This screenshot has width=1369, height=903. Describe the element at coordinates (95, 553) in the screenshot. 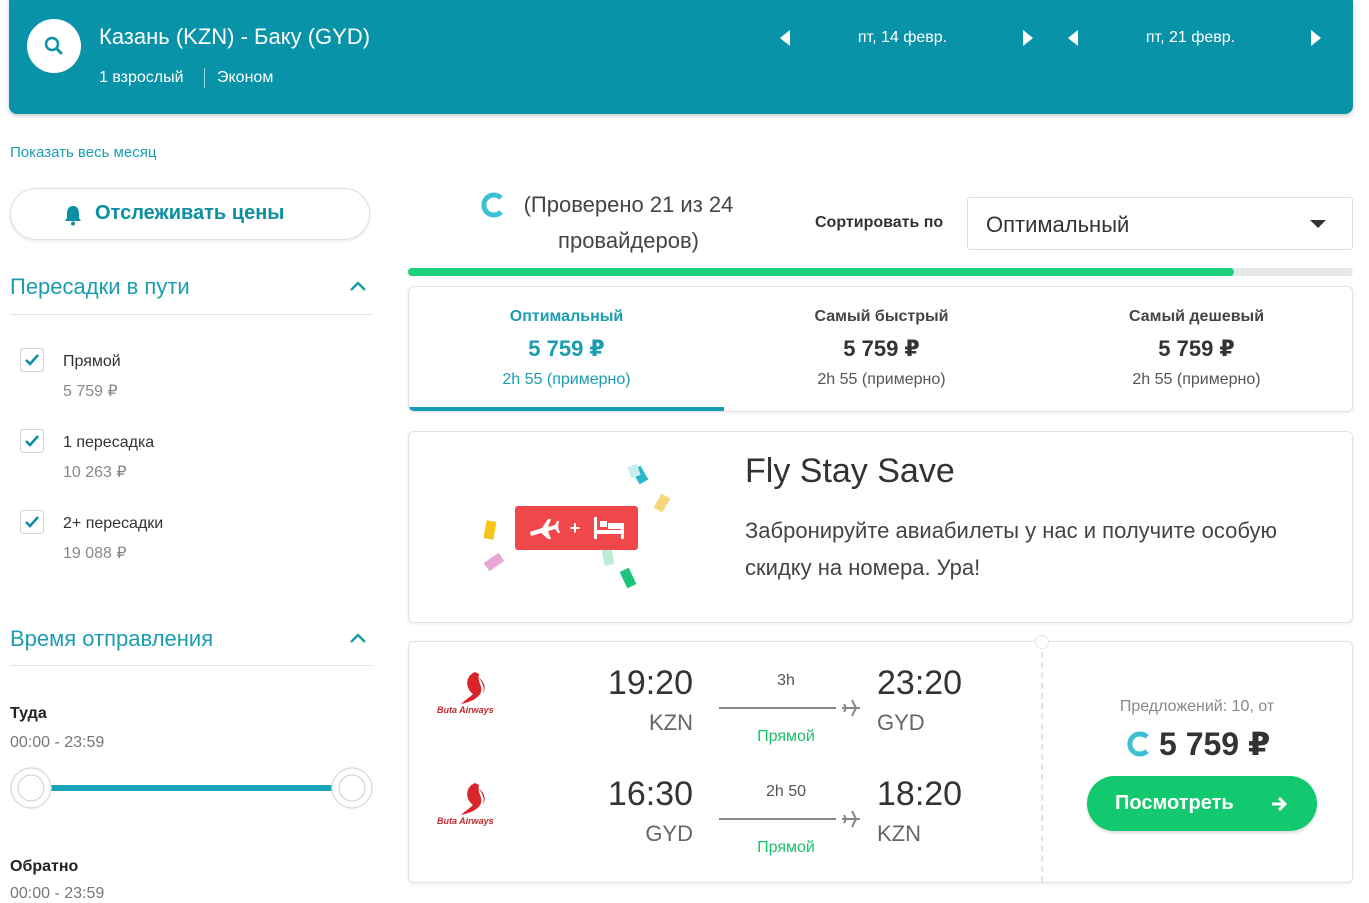

I see `stop-price: 19 088 ₽` at that location.